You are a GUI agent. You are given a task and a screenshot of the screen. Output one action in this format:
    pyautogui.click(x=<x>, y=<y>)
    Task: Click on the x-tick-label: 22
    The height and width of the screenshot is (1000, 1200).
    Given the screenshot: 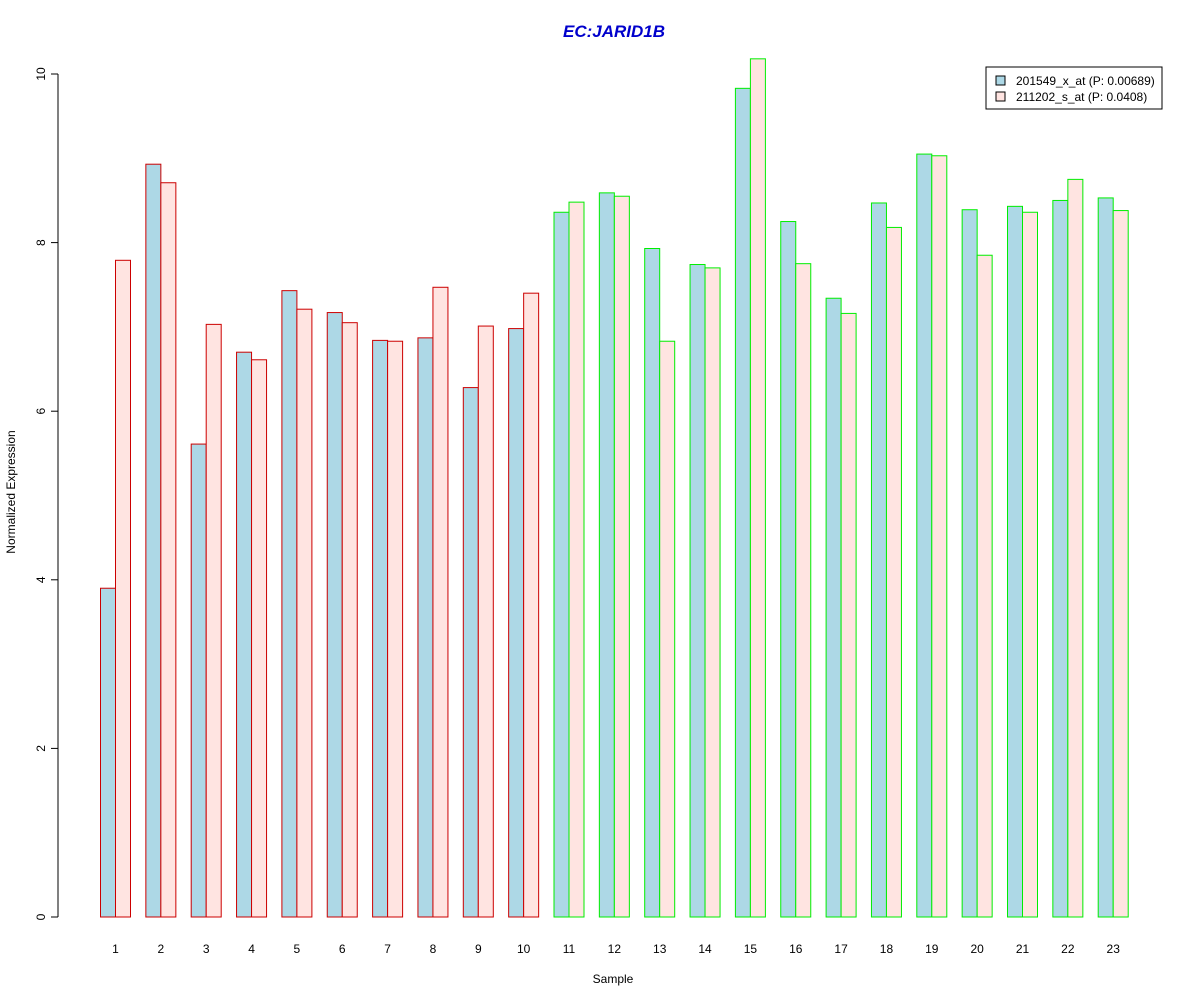 What is the action you would take?
    pyautogui.click(x=1068, y=949)
    